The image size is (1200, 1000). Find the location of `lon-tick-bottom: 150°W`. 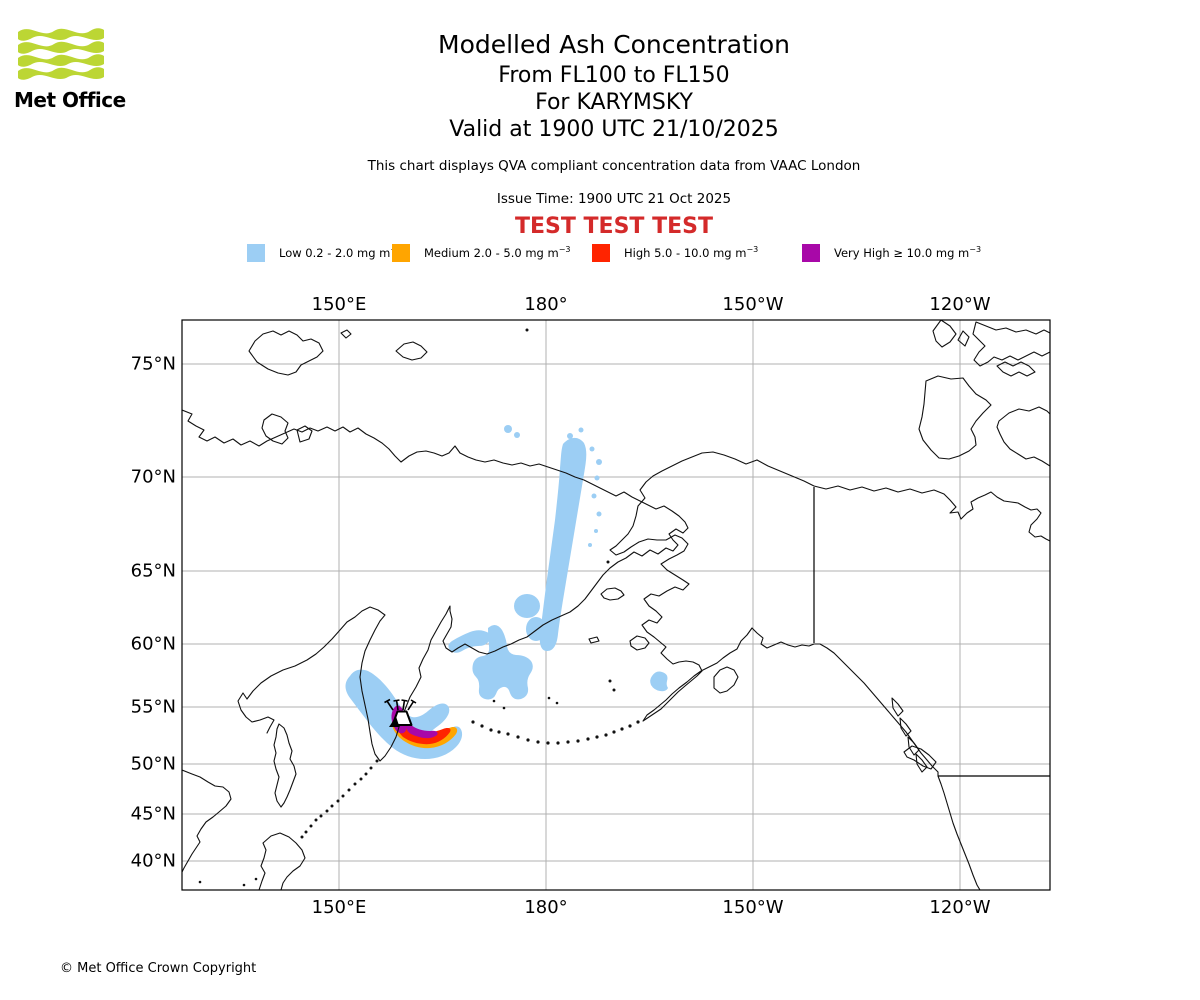

lon-tick-bottom: 150°W is located at coordinates (753, 907).